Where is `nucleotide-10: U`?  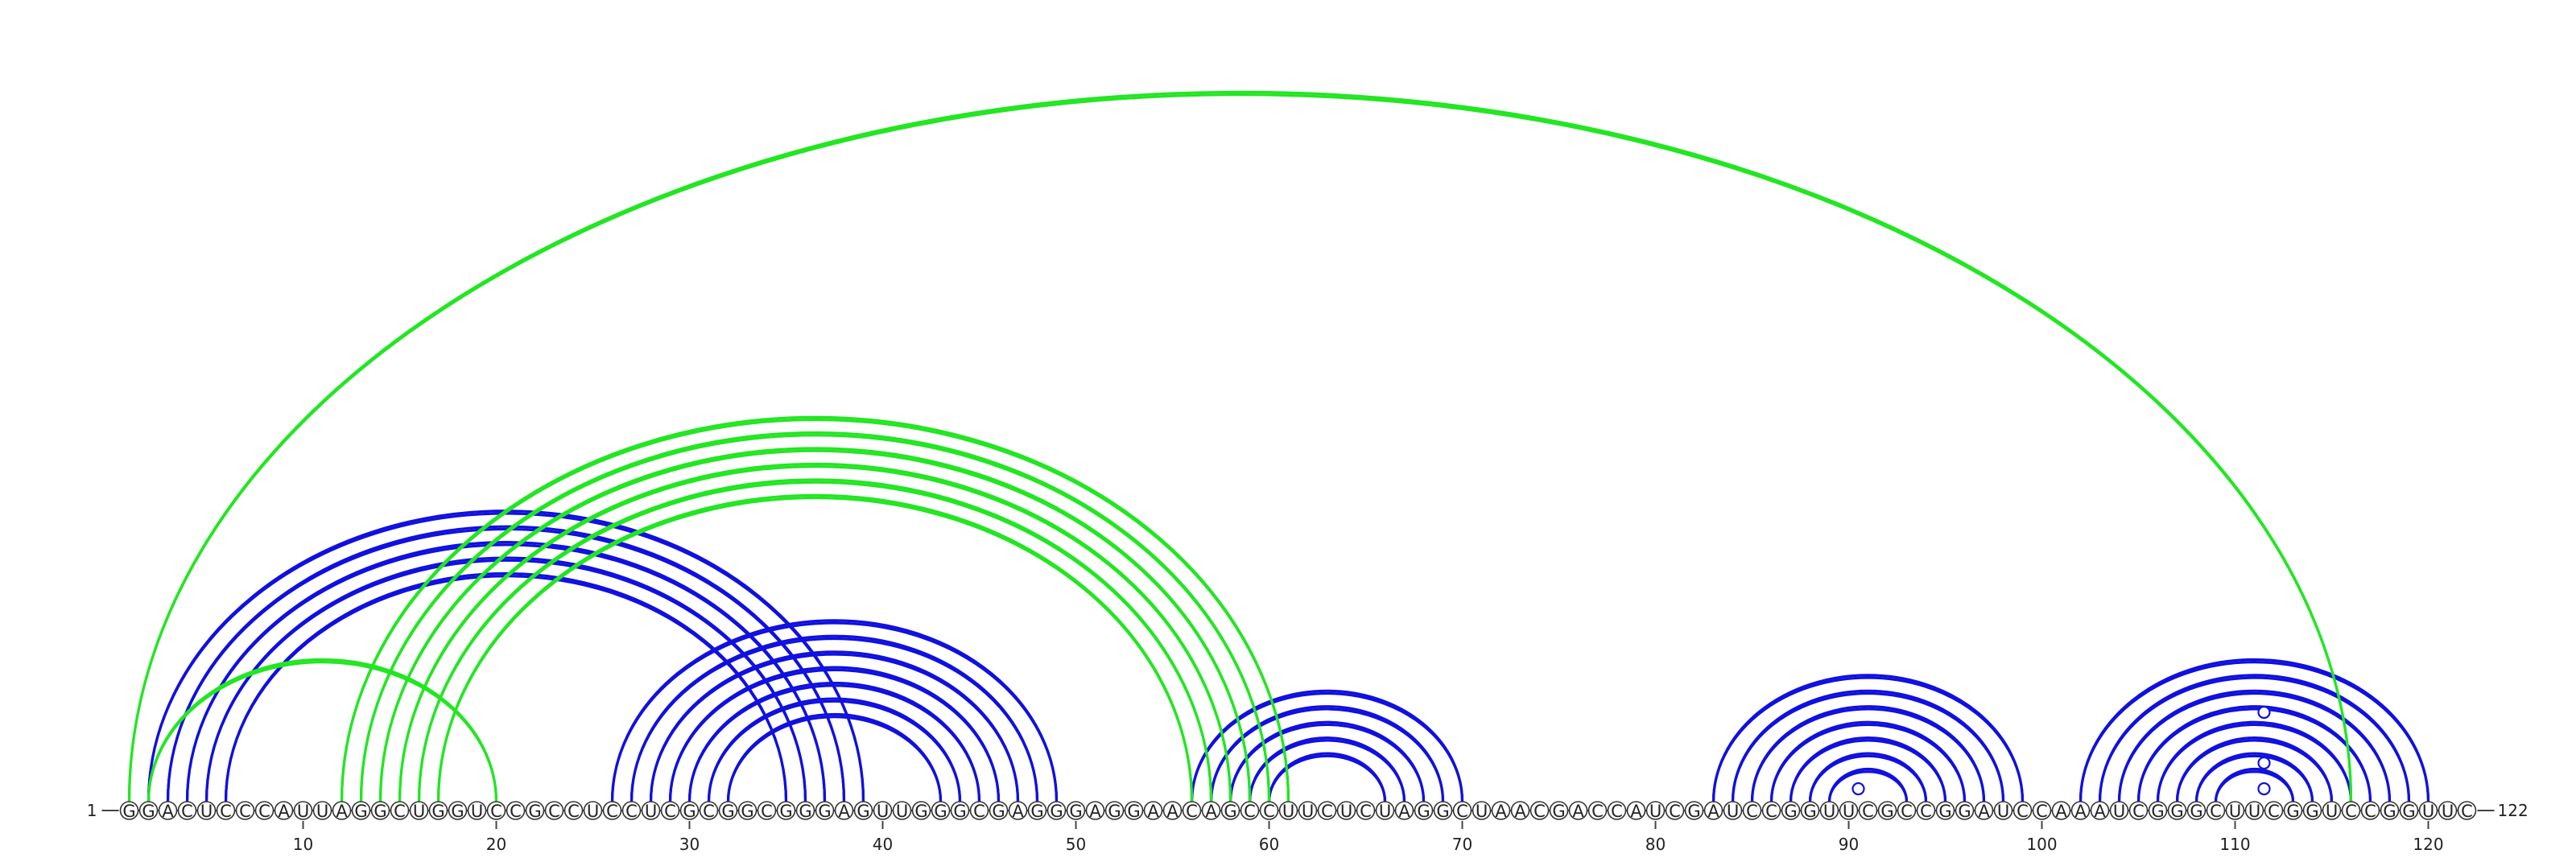
nucleotide-10: U is located at coordinates (303, 811).